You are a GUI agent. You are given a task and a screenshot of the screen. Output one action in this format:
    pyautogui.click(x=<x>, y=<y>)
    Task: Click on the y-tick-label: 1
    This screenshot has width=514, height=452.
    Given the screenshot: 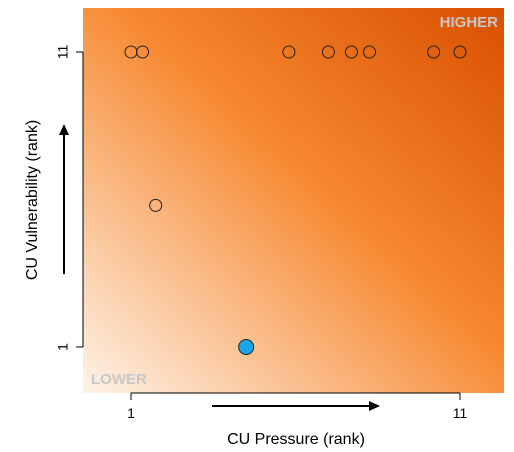 What is the action you would take?
    pyautogui.click(x=63, y=347)
    